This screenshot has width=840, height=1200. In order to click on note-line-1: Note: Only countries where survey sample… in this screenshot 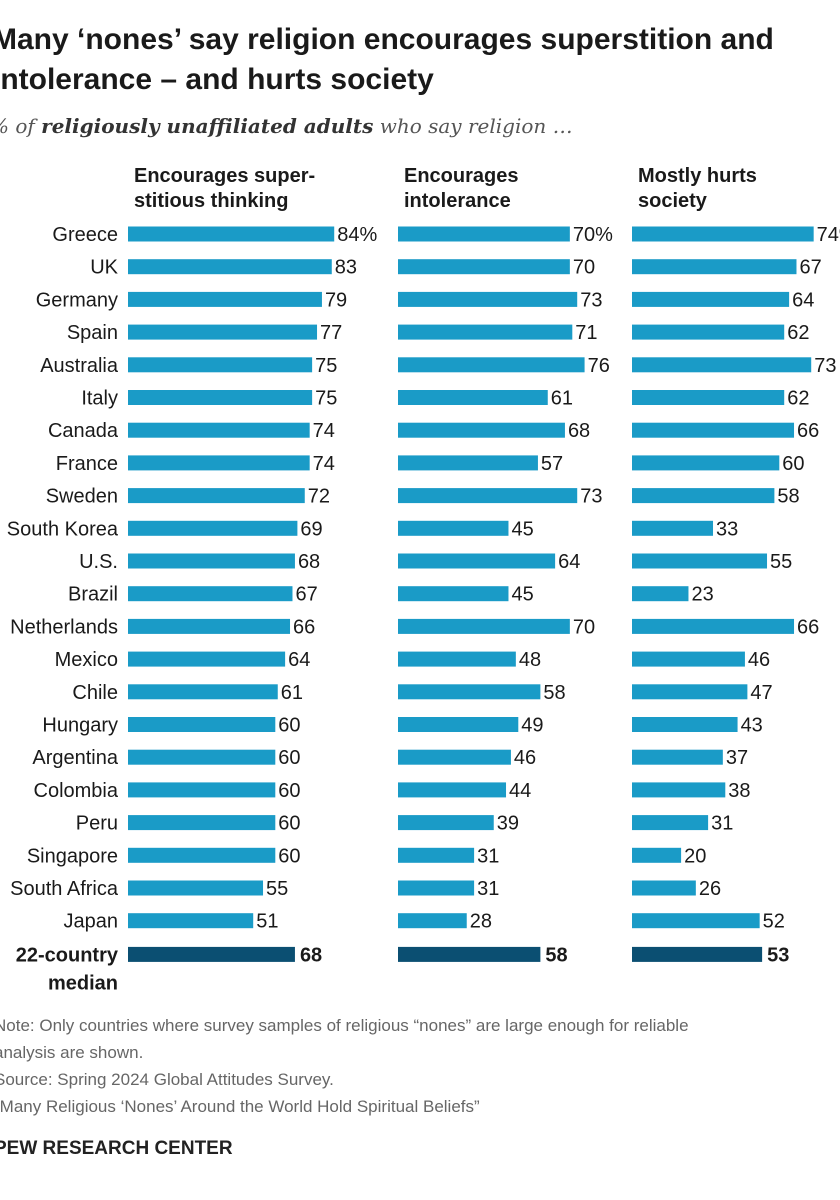, I will do `click(344, 1025)`.